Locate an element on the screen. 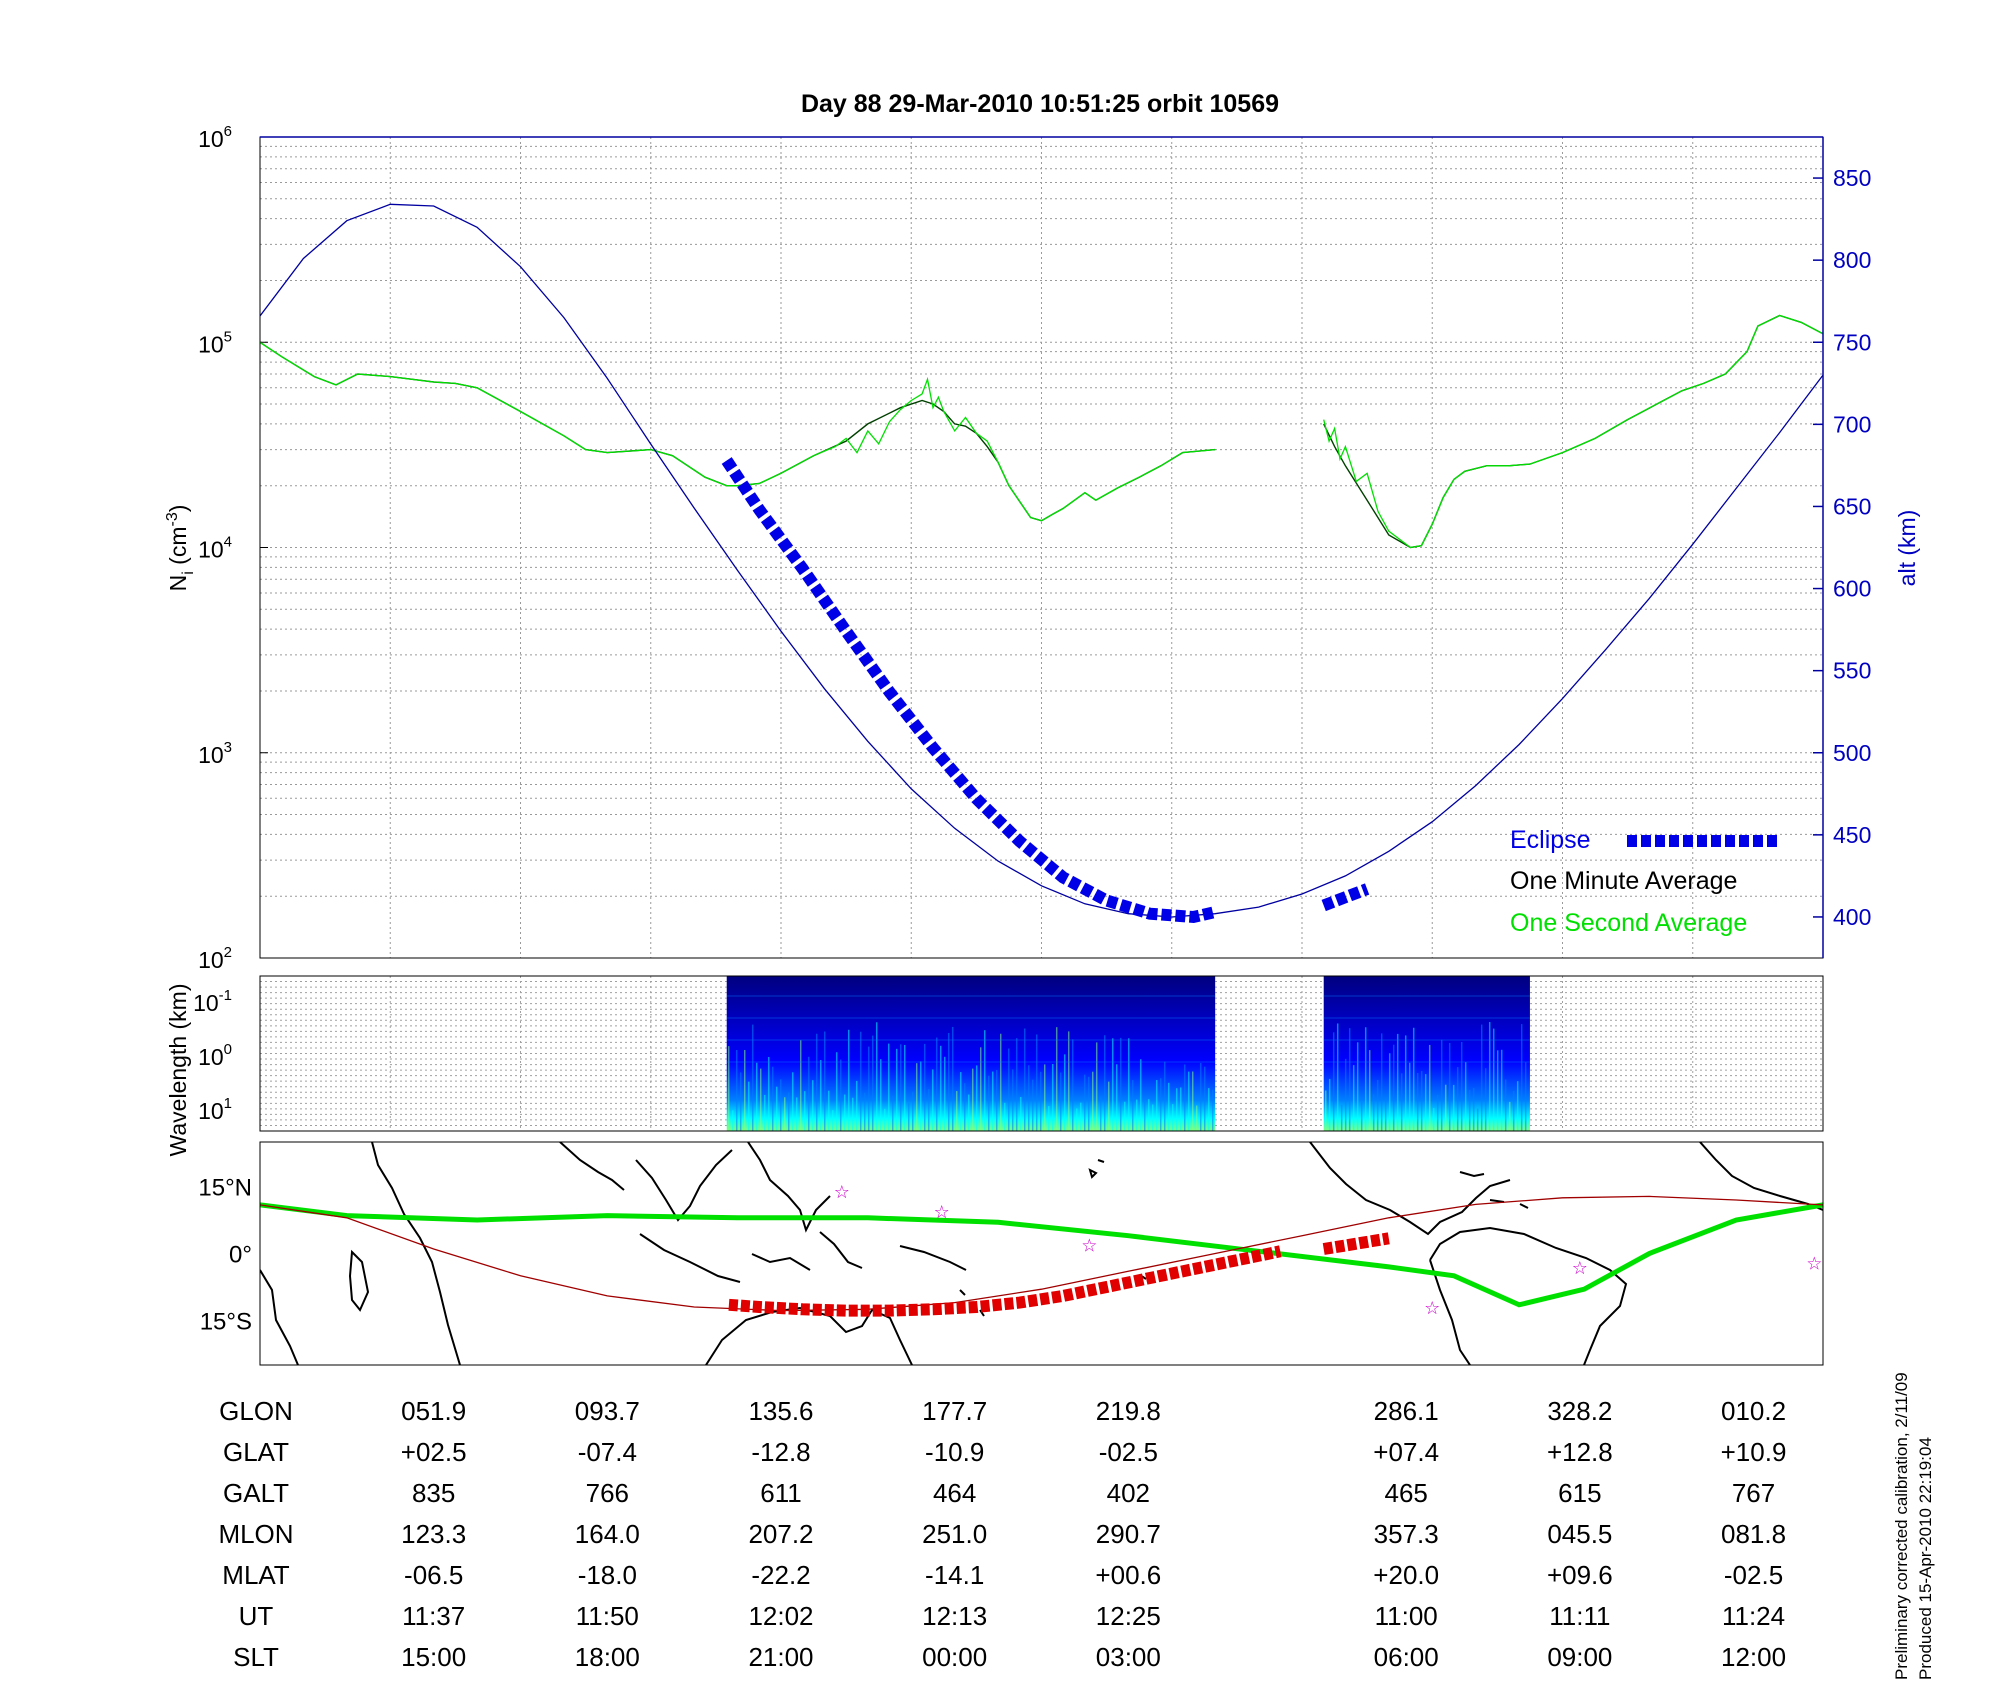 The width and height of the screenshot is (2000, 1700). param-cell: -06.5 is located at coordinates (433, 1575).